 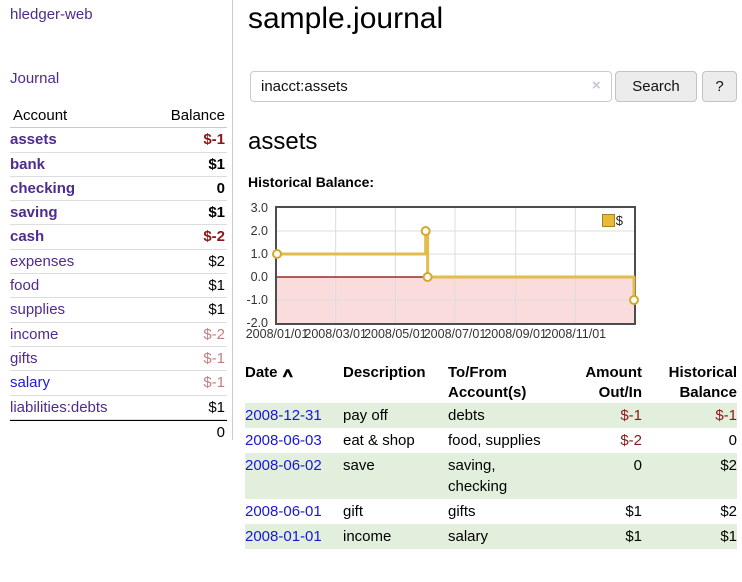 What do you see at coordinates (431, 86) in the screenshot?
I see `search-input` at bounding box center [431, 86].